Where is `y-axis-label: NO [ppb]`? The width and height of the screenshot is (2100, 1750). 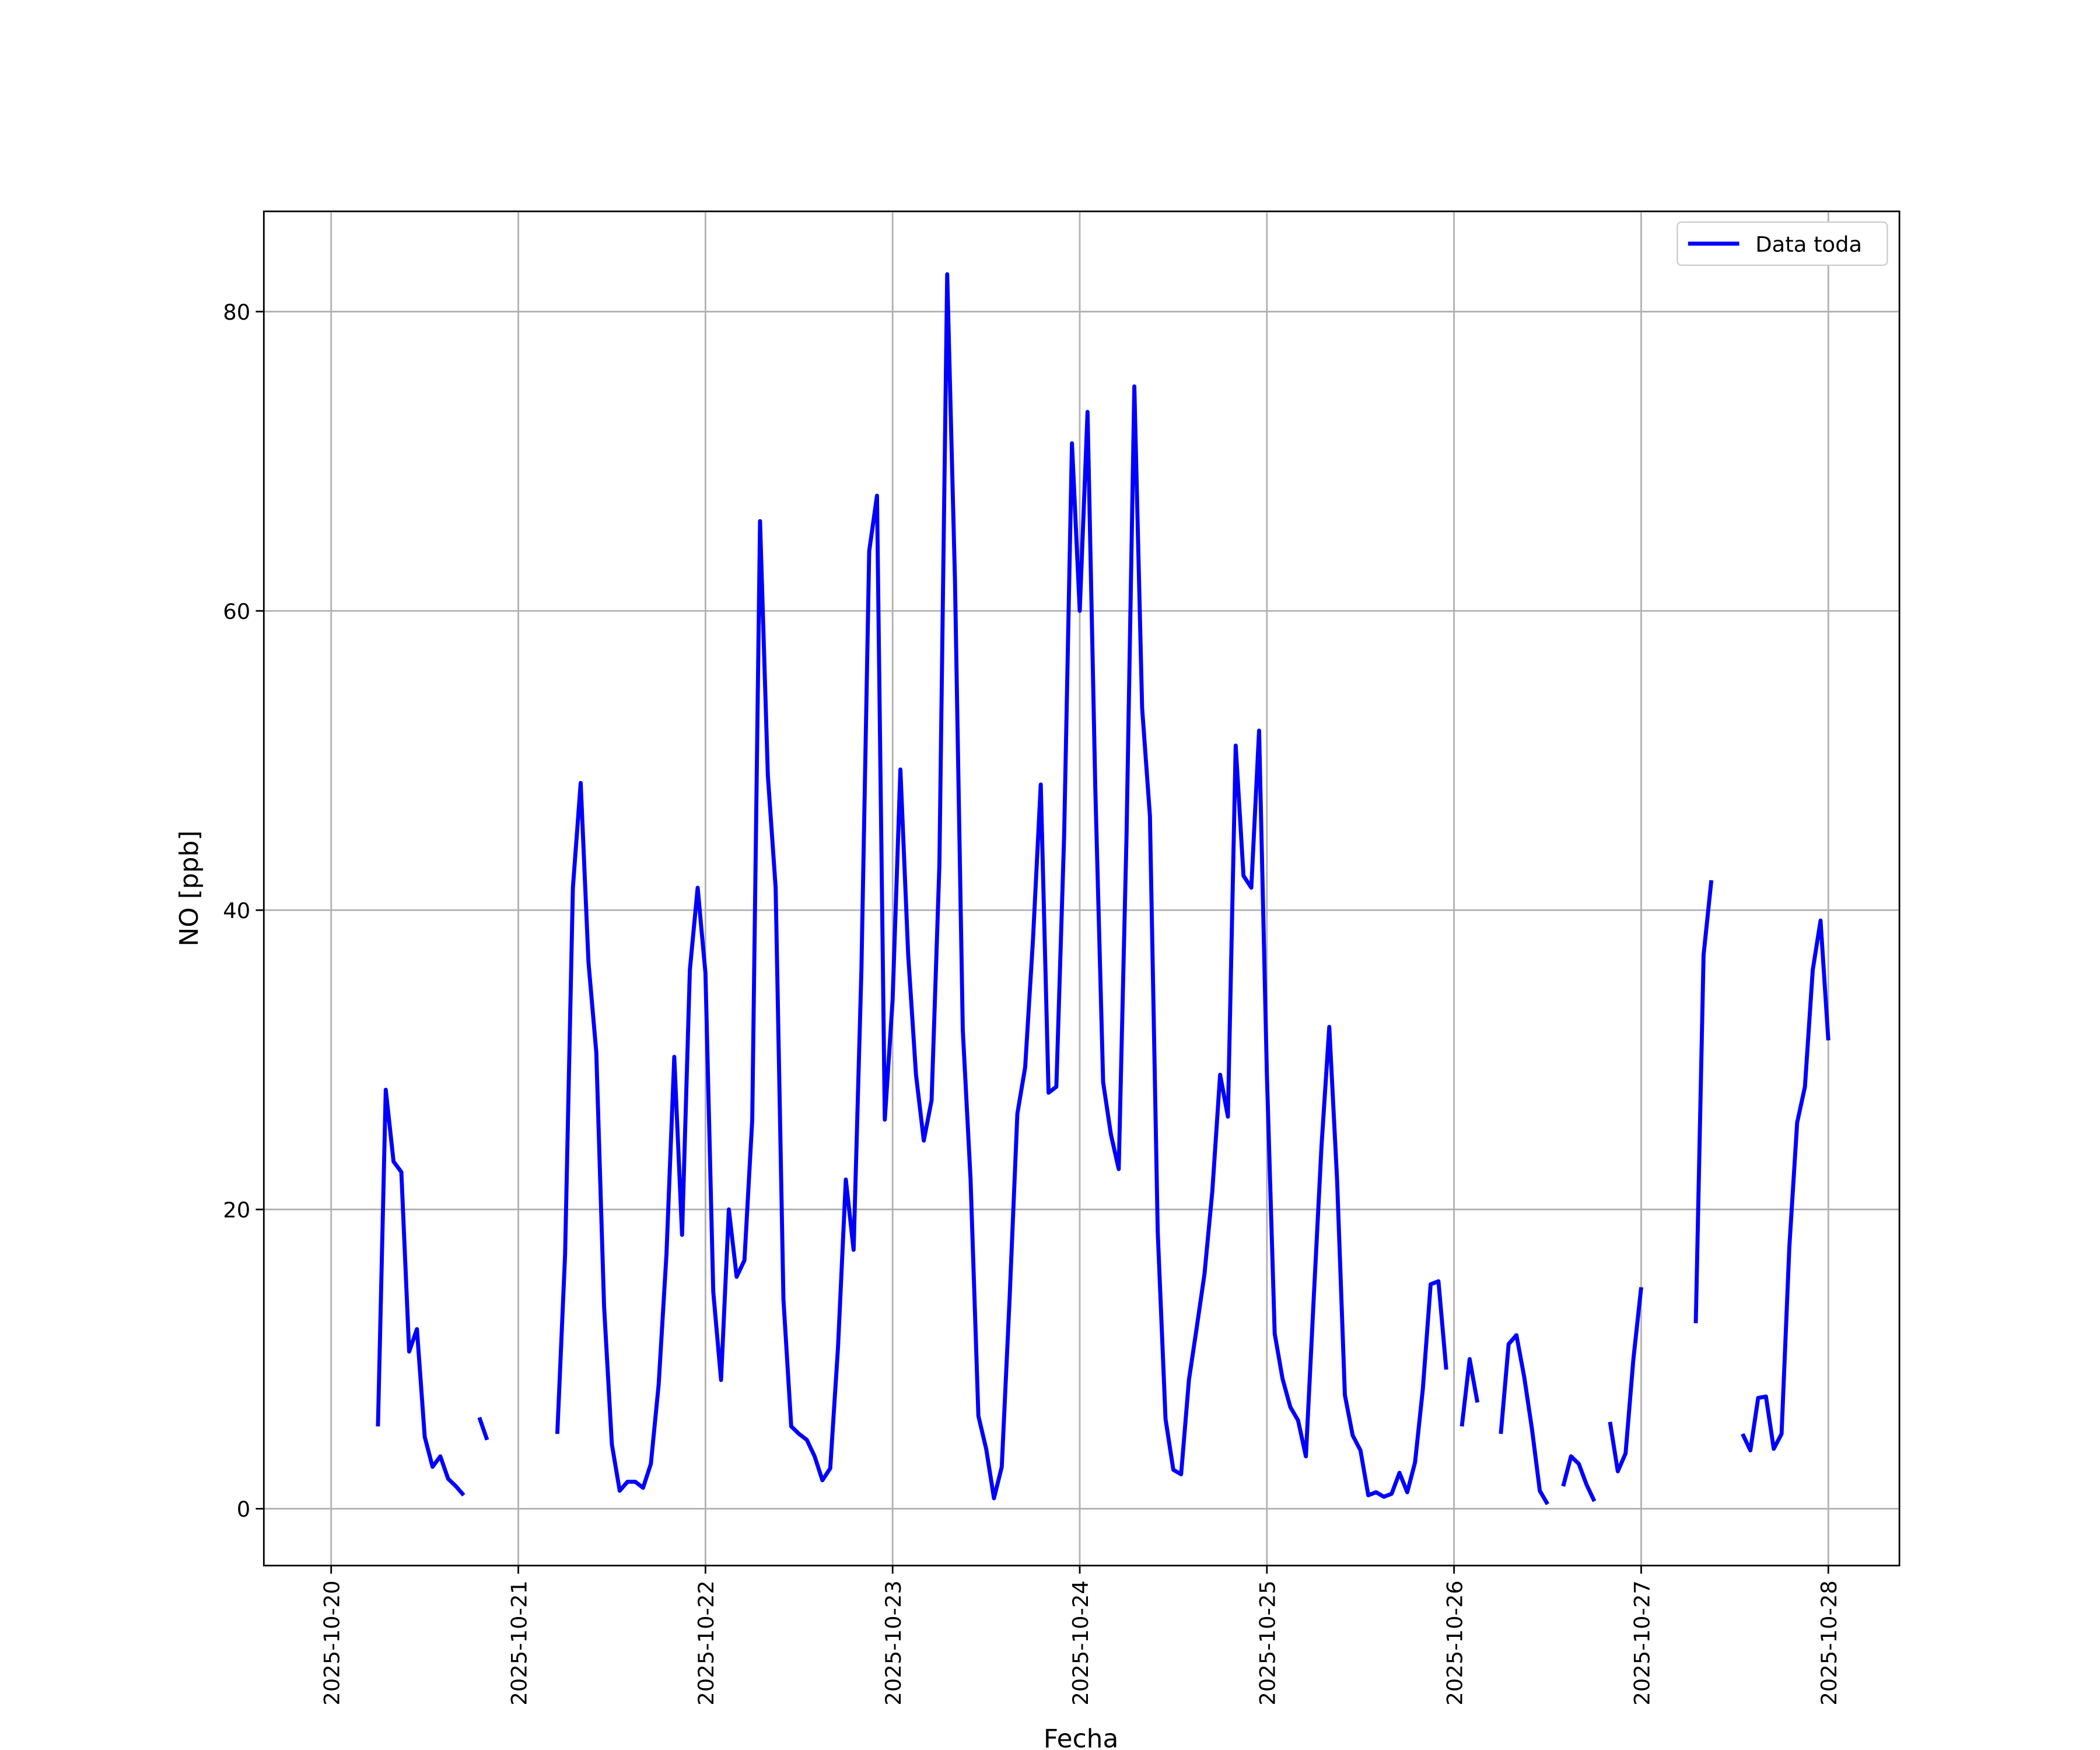 y-axis-label: NO [ppb] is located at coordinates (189, 889).